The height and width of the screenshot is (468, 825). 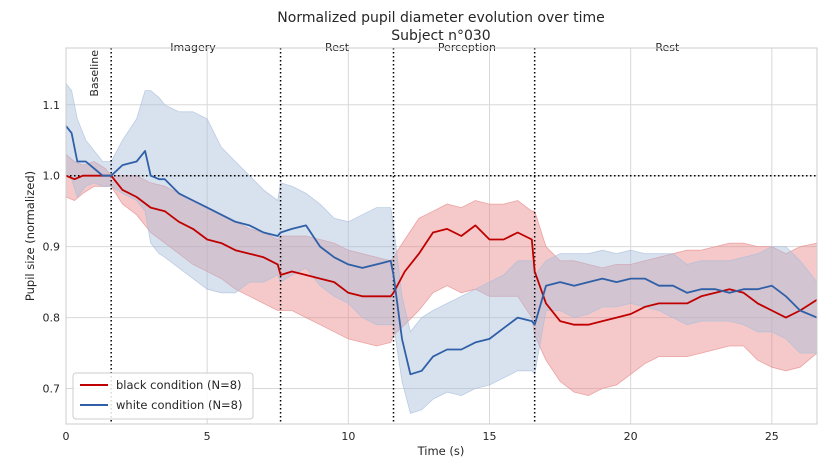 I want to click on legend-label-black: black condition (N=8), so click(x=179, y=385).